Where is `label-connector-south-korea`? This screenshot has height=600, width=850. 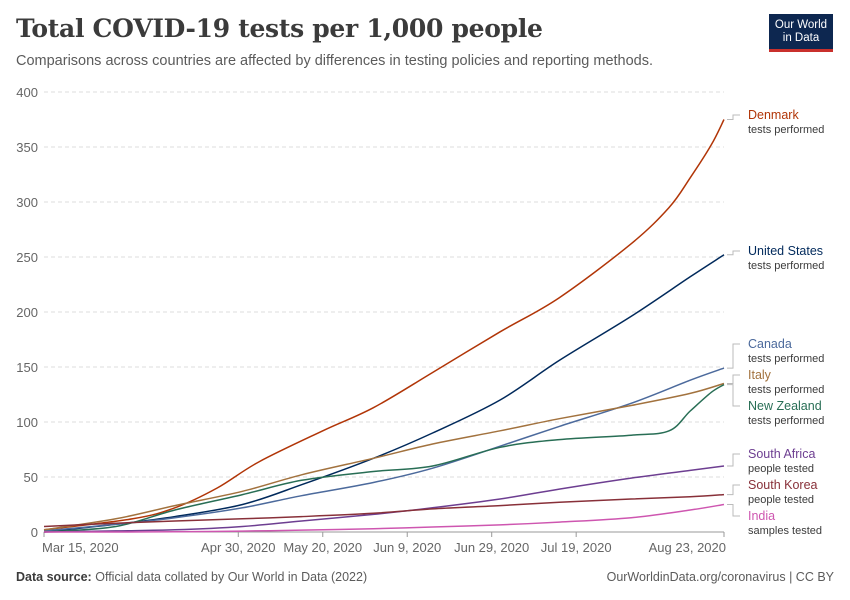 label-connector-south-korea is located at coordinates (733, 490).